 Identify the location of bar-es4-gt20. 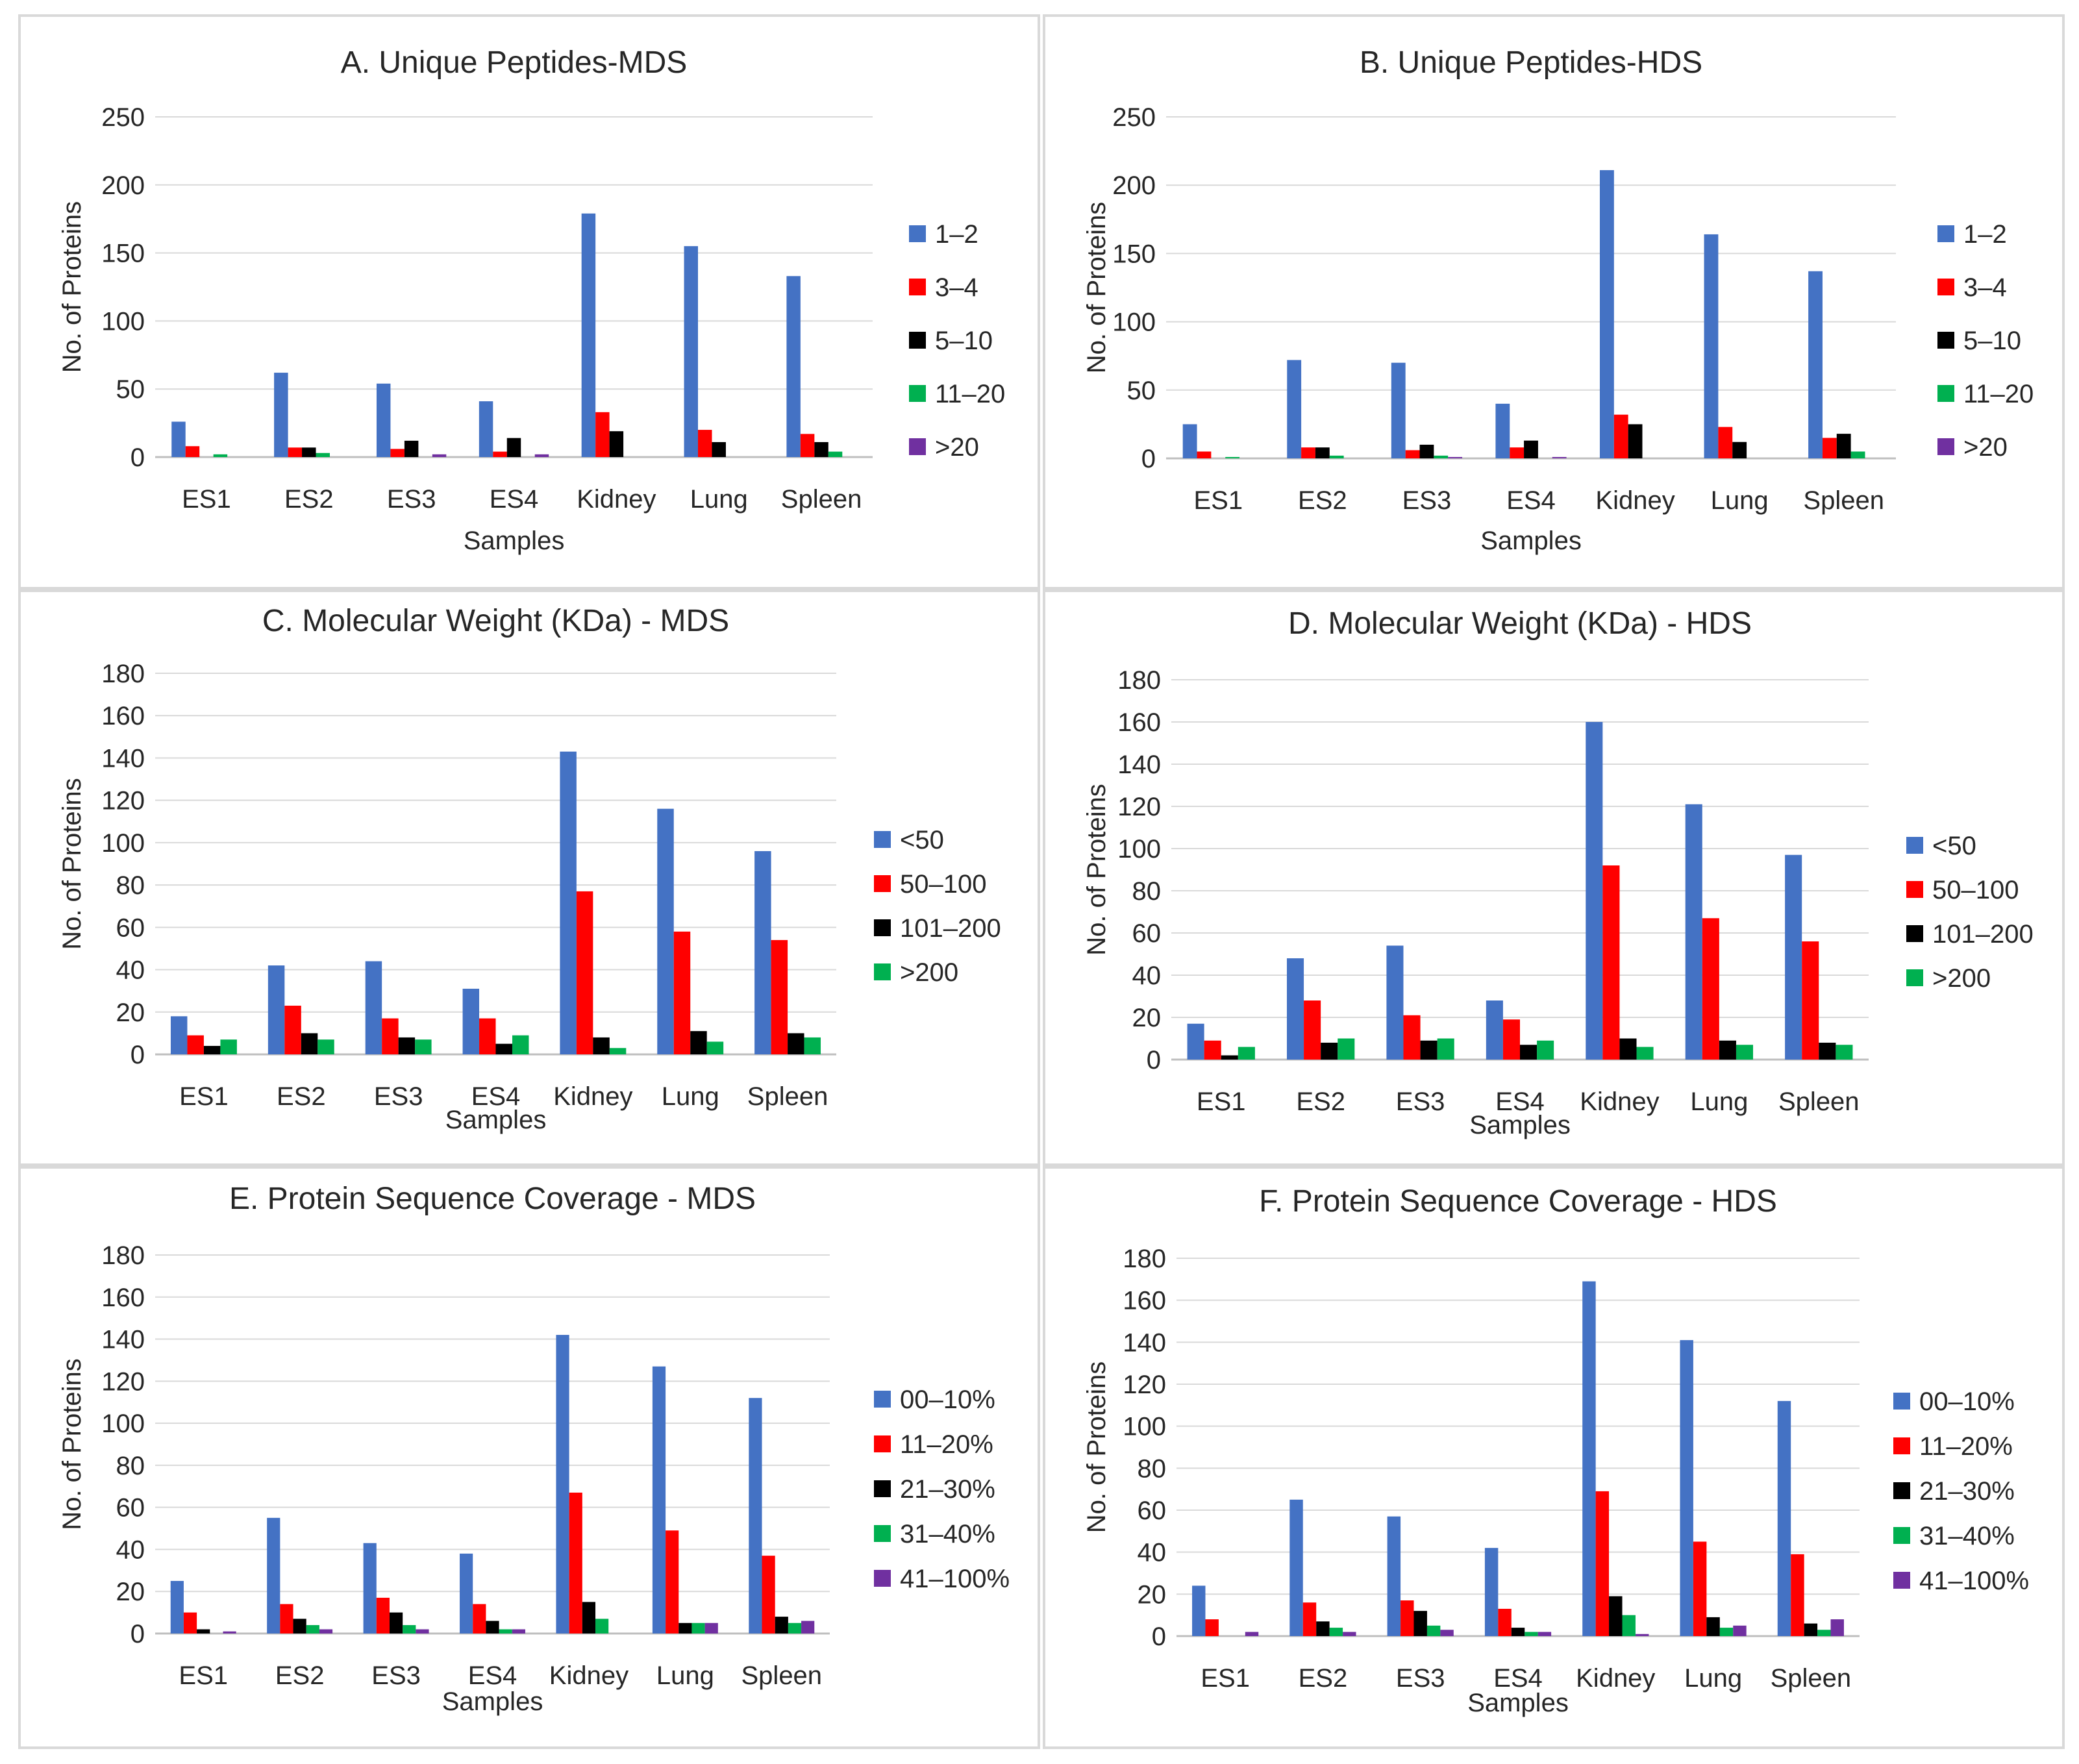
(541, 455).